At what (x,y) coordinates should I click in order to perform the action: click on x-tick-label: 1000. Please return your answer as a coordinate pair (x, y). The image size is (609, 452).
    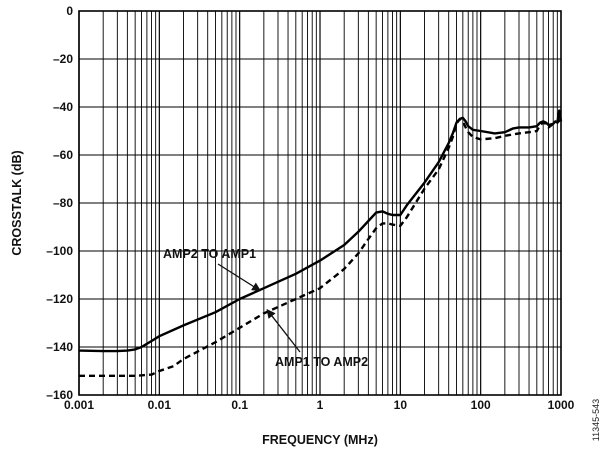
    Looking at the image, I should click on (561, 405).